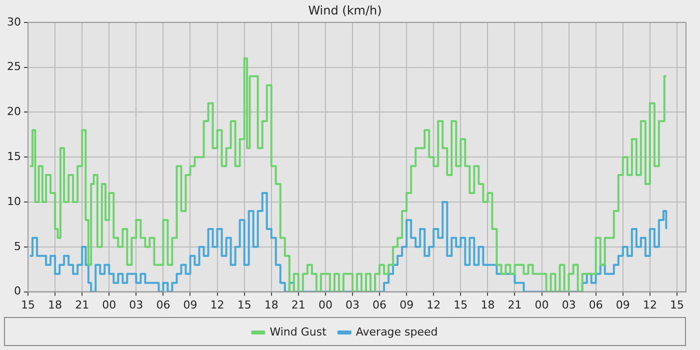  What do you see at coordinates (13, 156) in the screenshot?
I see `y-tick-label: 15` at bounding box center [13, 156].